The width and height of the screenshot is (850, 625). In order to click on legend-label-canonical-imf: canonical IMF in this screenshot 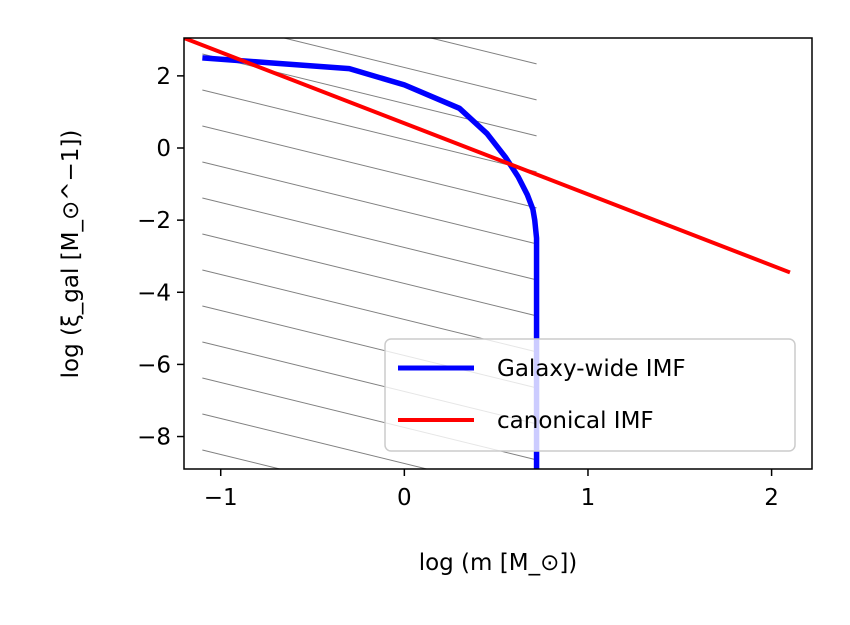, I will do `click(575, 421)`.